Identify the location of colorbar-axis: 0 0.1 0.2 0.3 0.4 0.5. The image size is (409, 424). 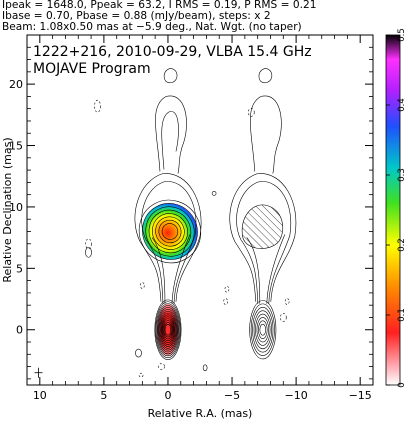
(396, 208).